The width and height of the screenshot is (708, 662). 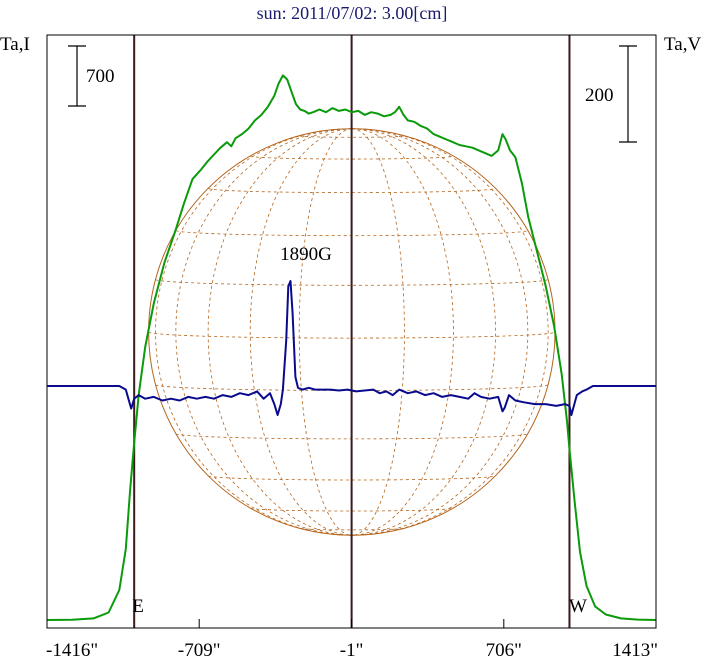 What do you see at coordinates (138, 606) in the screenshot?
I see `east-limb-label: E` at bounding box center [138, 606].